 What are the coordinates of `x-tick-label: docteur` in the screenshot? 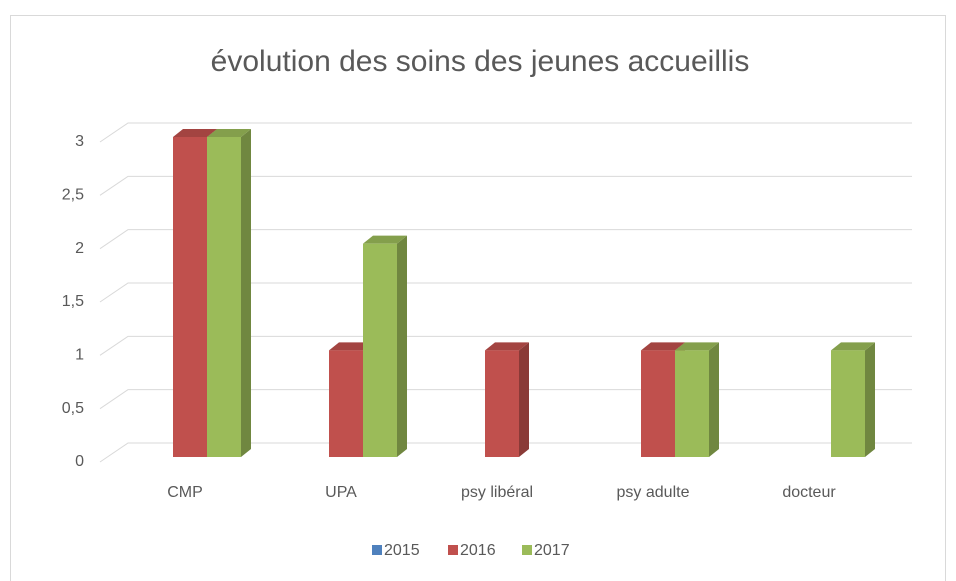 It's located at (809, 492).